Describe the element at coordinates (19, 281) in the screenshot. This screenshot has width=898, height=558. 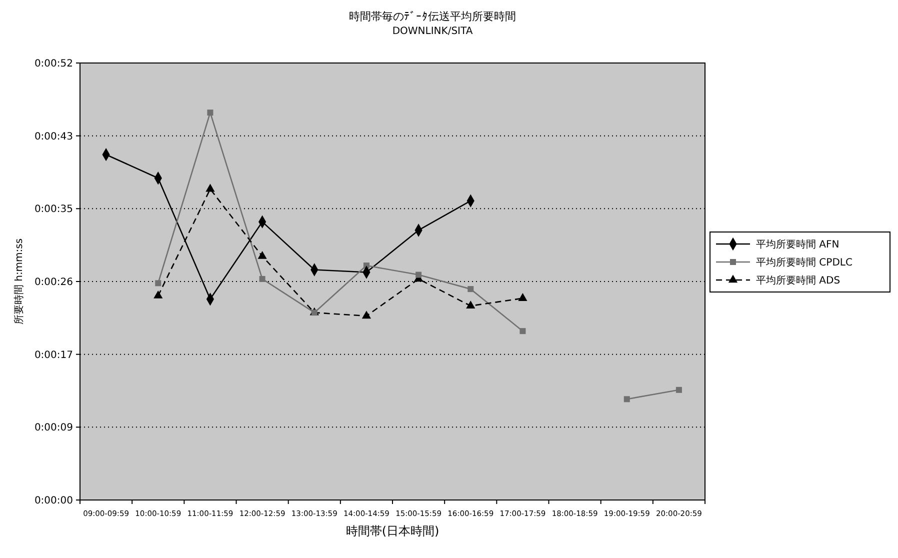
I see `y-axis-title: 所要時間 h:mm:ss` at that location.